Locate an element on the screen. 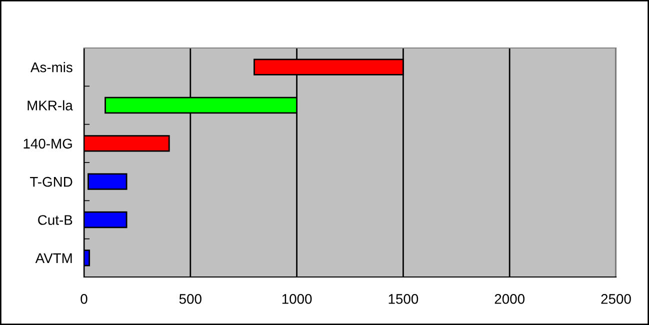 The image size is (649, 325). x-tick-label: 2000 is located at coordinates (509, 299).